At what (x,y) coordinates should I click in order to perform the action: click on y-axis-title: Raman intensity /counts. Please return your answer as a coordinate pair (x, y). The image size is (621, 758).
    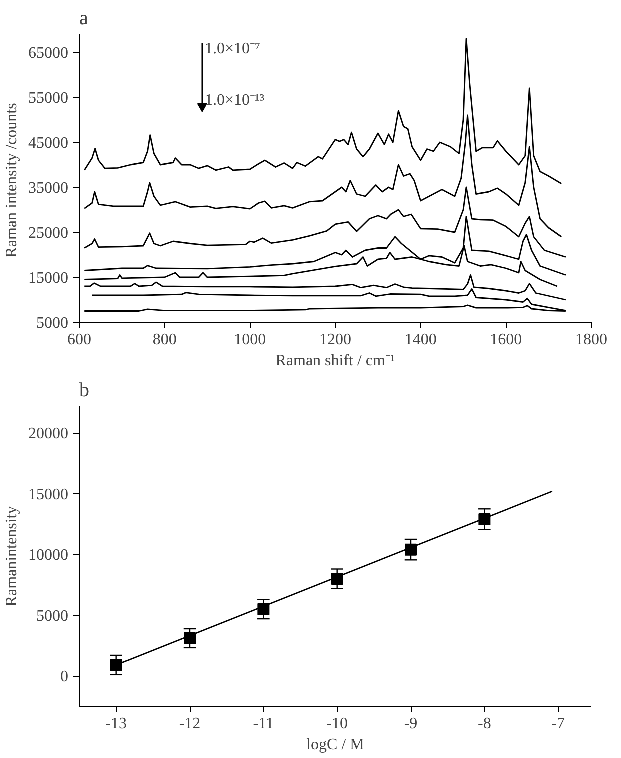
    Looking at the image, I should click on (12, 180).